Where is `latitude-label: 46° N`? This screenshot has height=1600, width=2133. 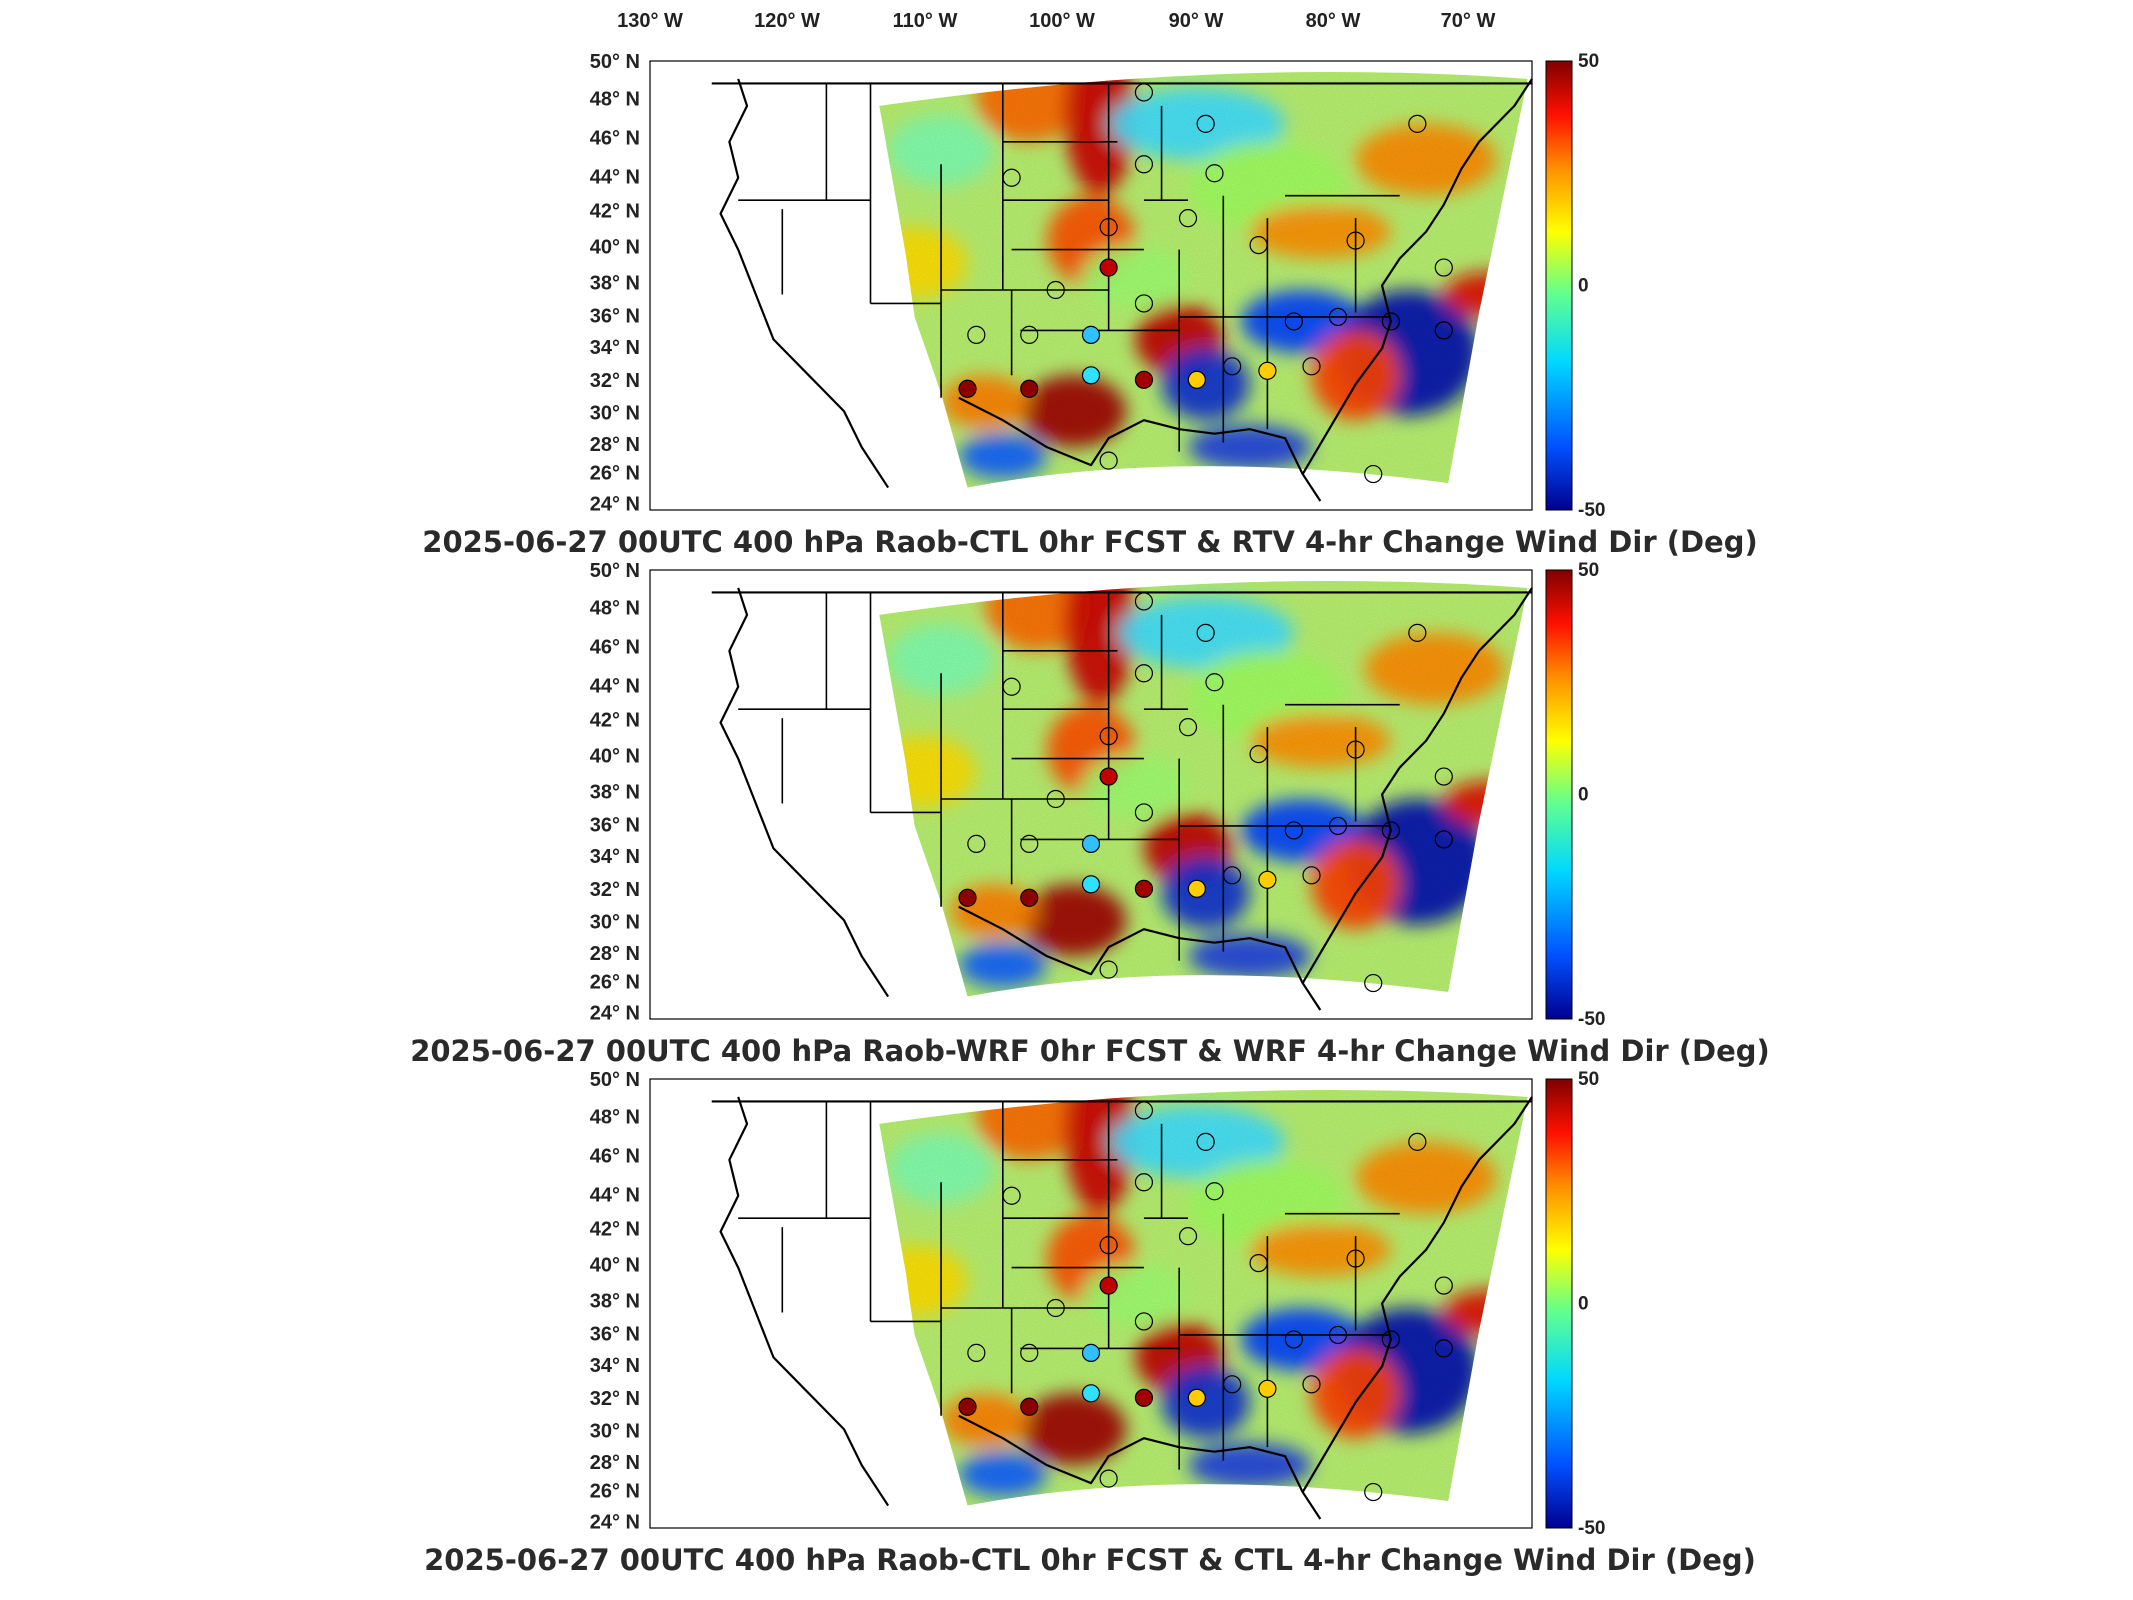 latitude-label: 46° N is located at coordinates (615, 138).